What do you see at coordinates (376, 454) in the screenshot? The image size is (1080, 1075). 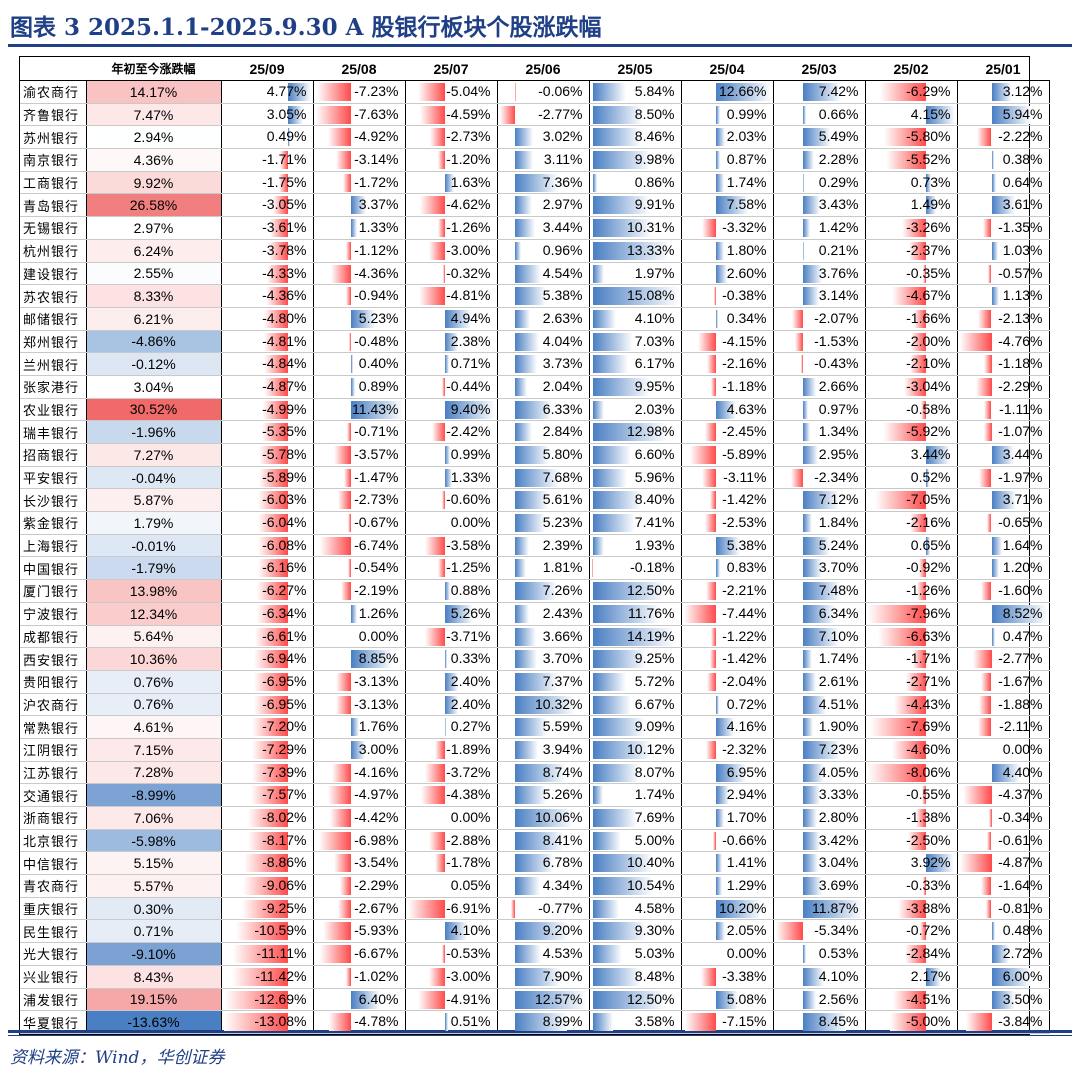 I see `monthly-value-label: -3.57%` at bounding box center [376, 454].